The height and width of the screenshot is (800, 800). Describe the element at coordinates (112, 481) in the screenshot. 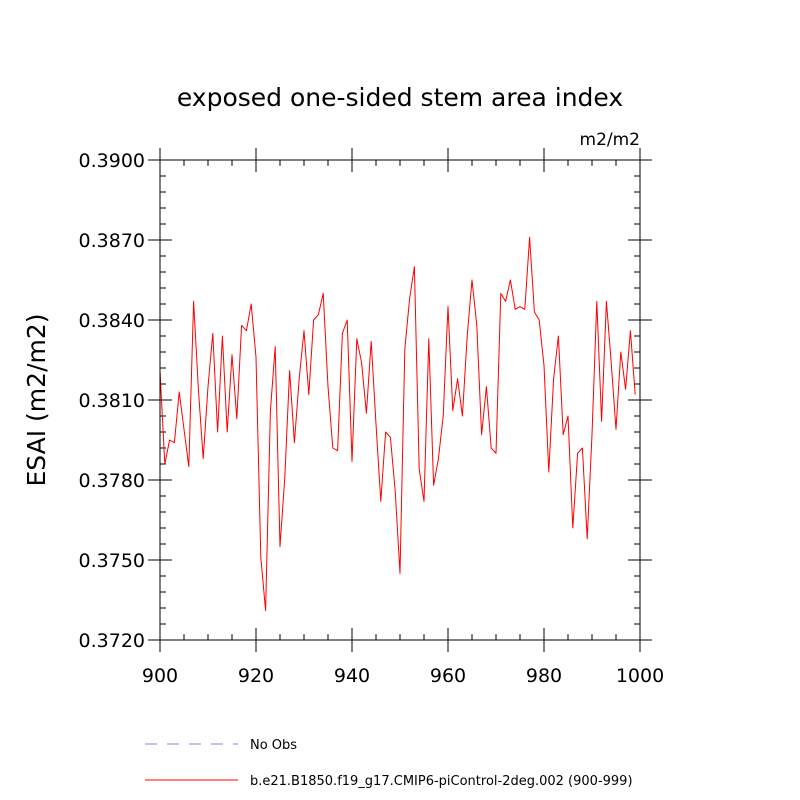

I see `y-tick-label: 0.3780` at that location.